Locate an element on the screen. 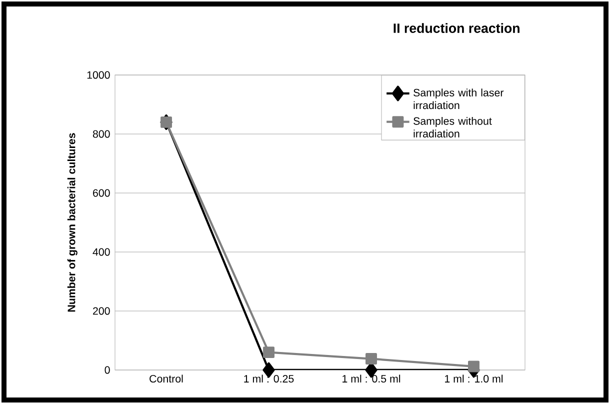  y-tick-label: 400 is located at coordinates (101, 252).